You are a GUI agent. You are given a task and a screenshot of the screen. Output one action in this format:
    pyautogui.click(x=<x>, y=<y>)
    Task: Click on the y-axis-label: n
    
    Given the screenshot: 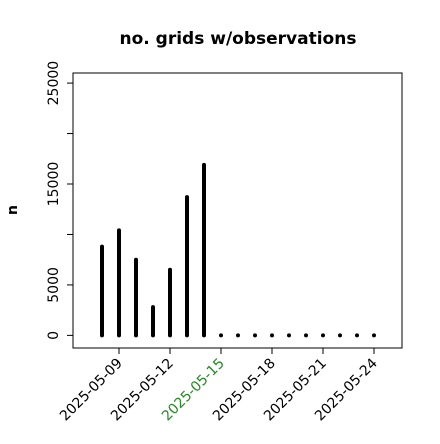 What is the action you would take?
    pyautogui.click(x=13, y=210)
    